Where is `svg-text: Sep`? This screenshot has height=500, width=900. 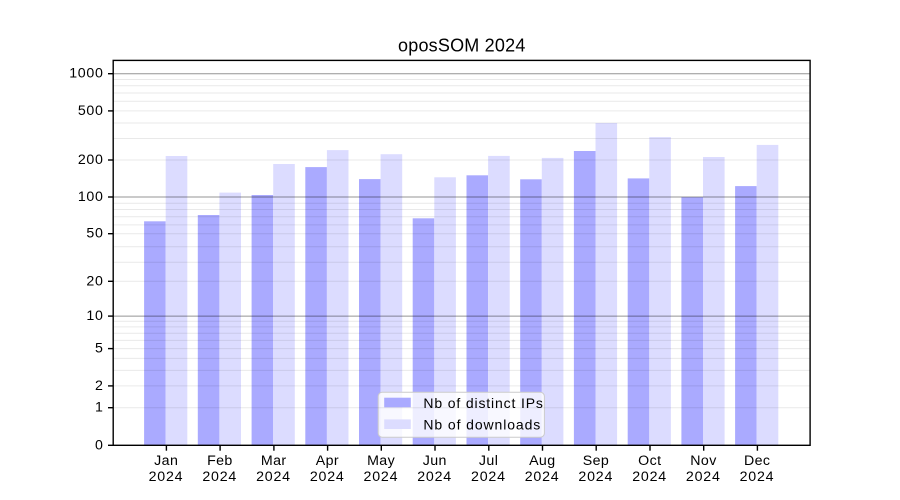
svg-text: Sep is located at coordinates (596, 461).